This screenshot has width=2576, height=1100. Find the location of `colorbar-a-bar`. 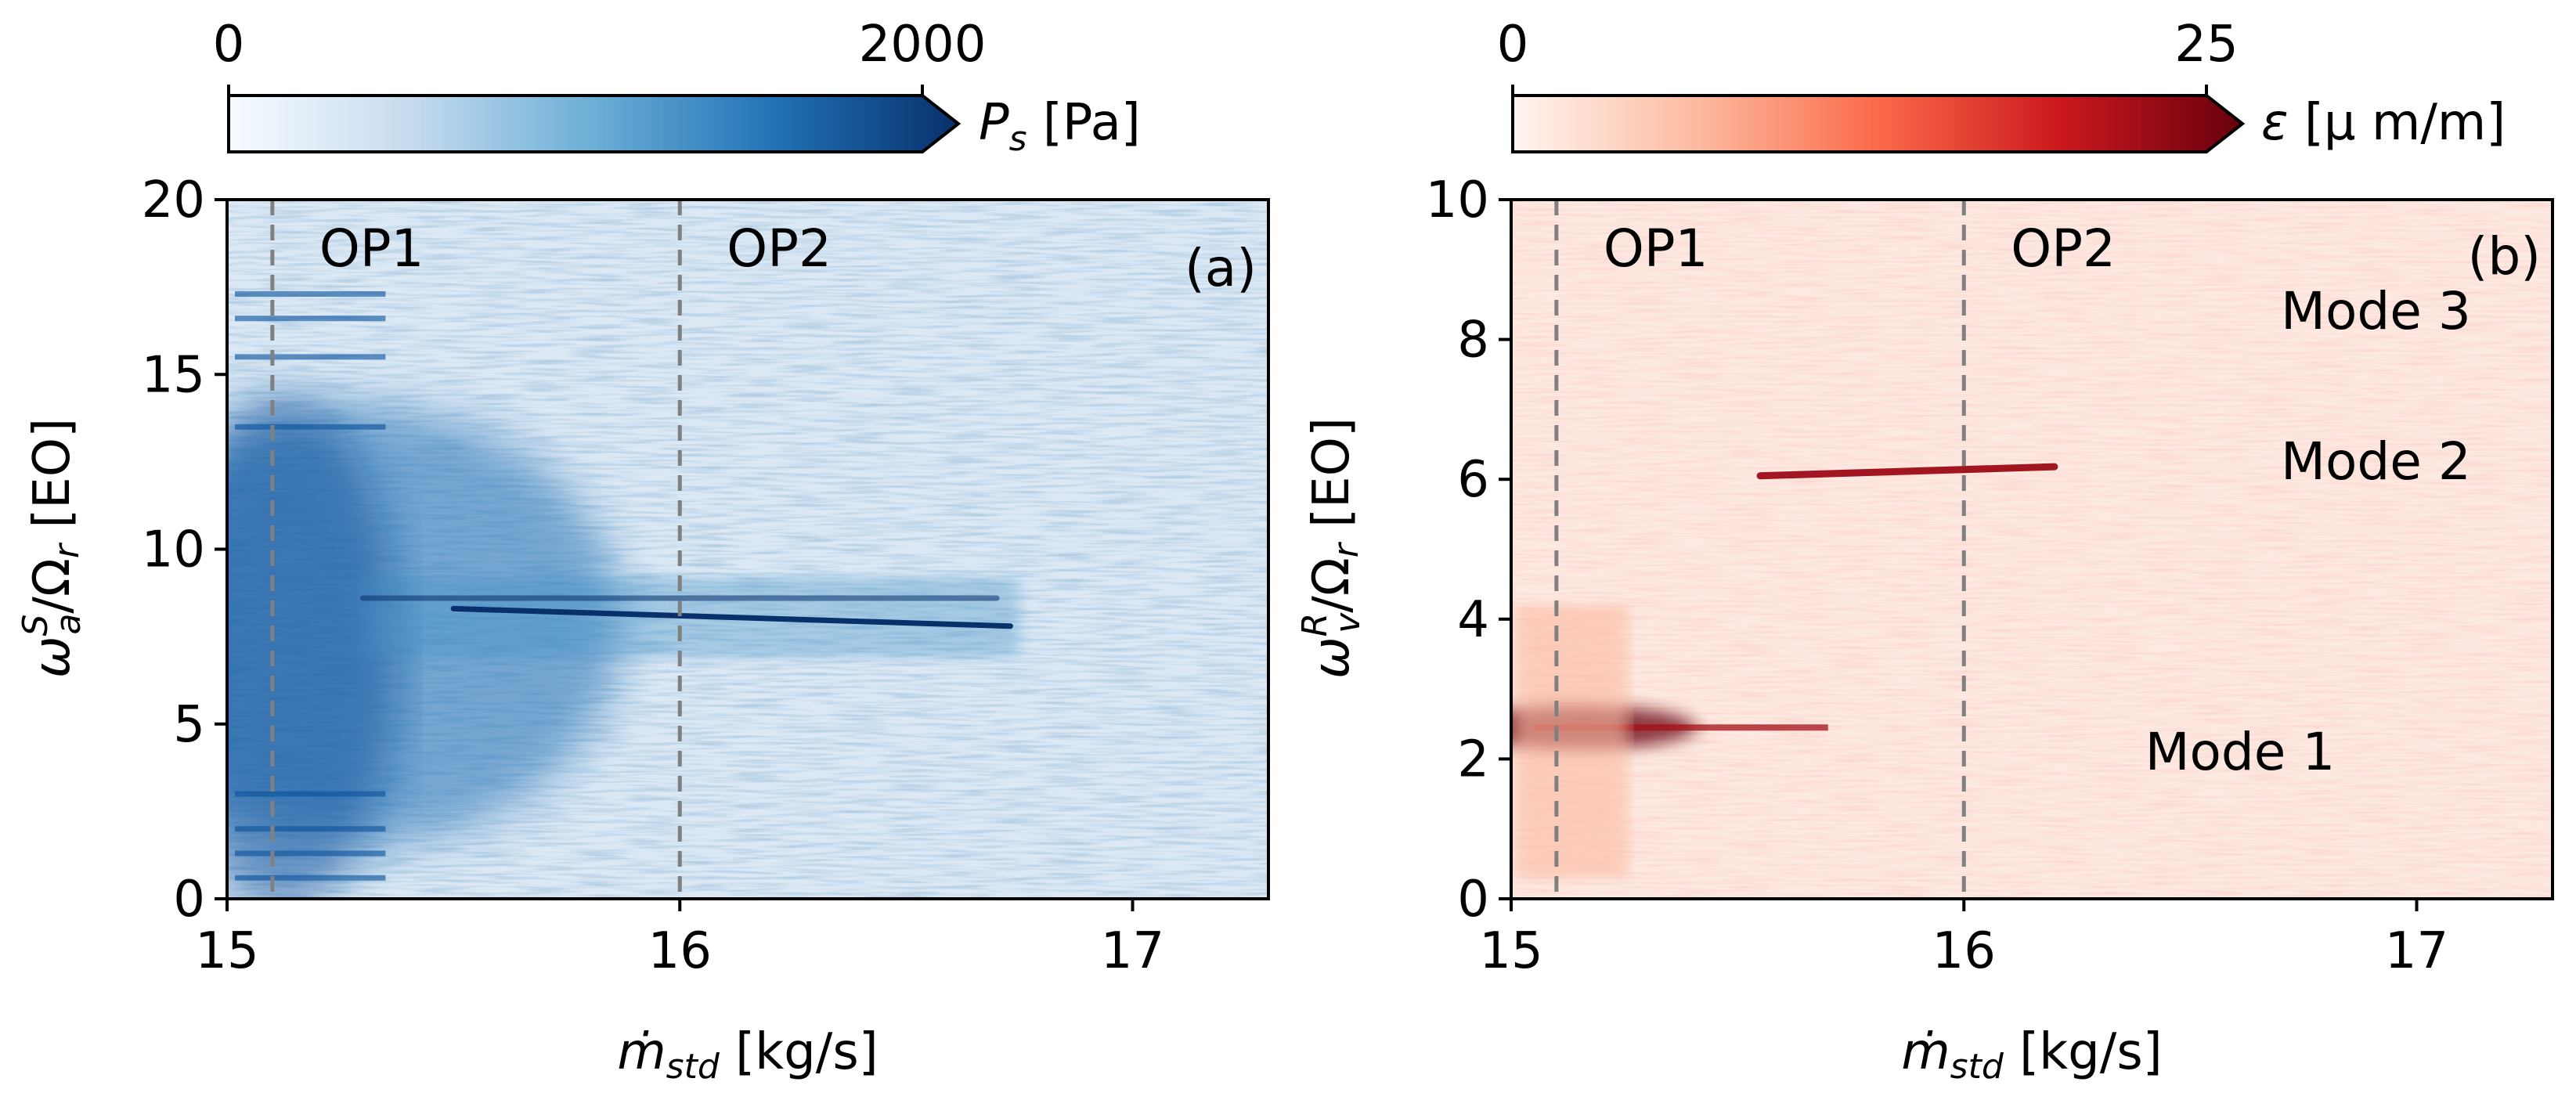

colorbar-a-bar is located at coordinates (594, 124).